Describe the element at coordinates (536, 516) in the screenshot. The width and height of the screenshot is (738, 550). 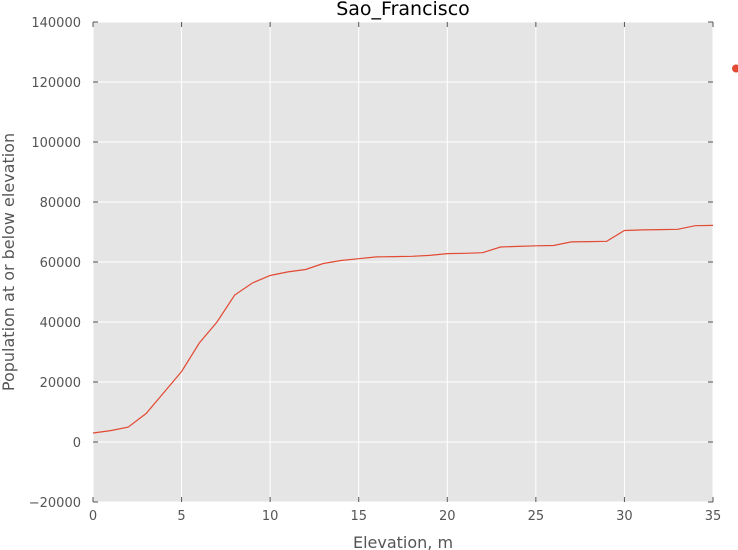
I see `x-tick-label: 25` at that location.